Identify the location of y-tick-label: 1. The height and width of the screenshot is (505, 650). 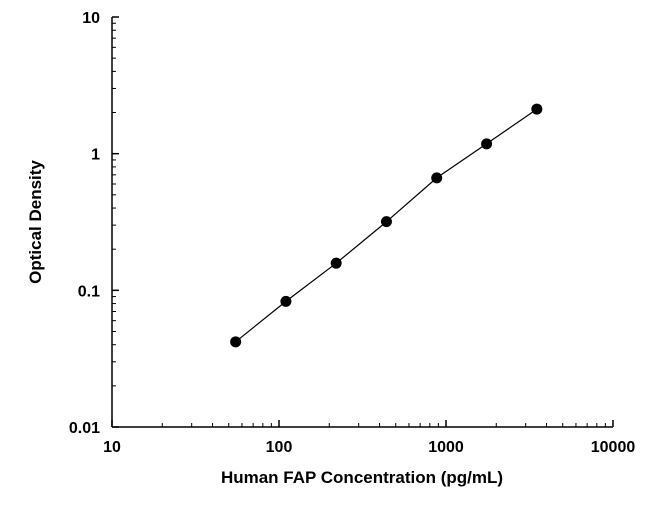
(95, 155).